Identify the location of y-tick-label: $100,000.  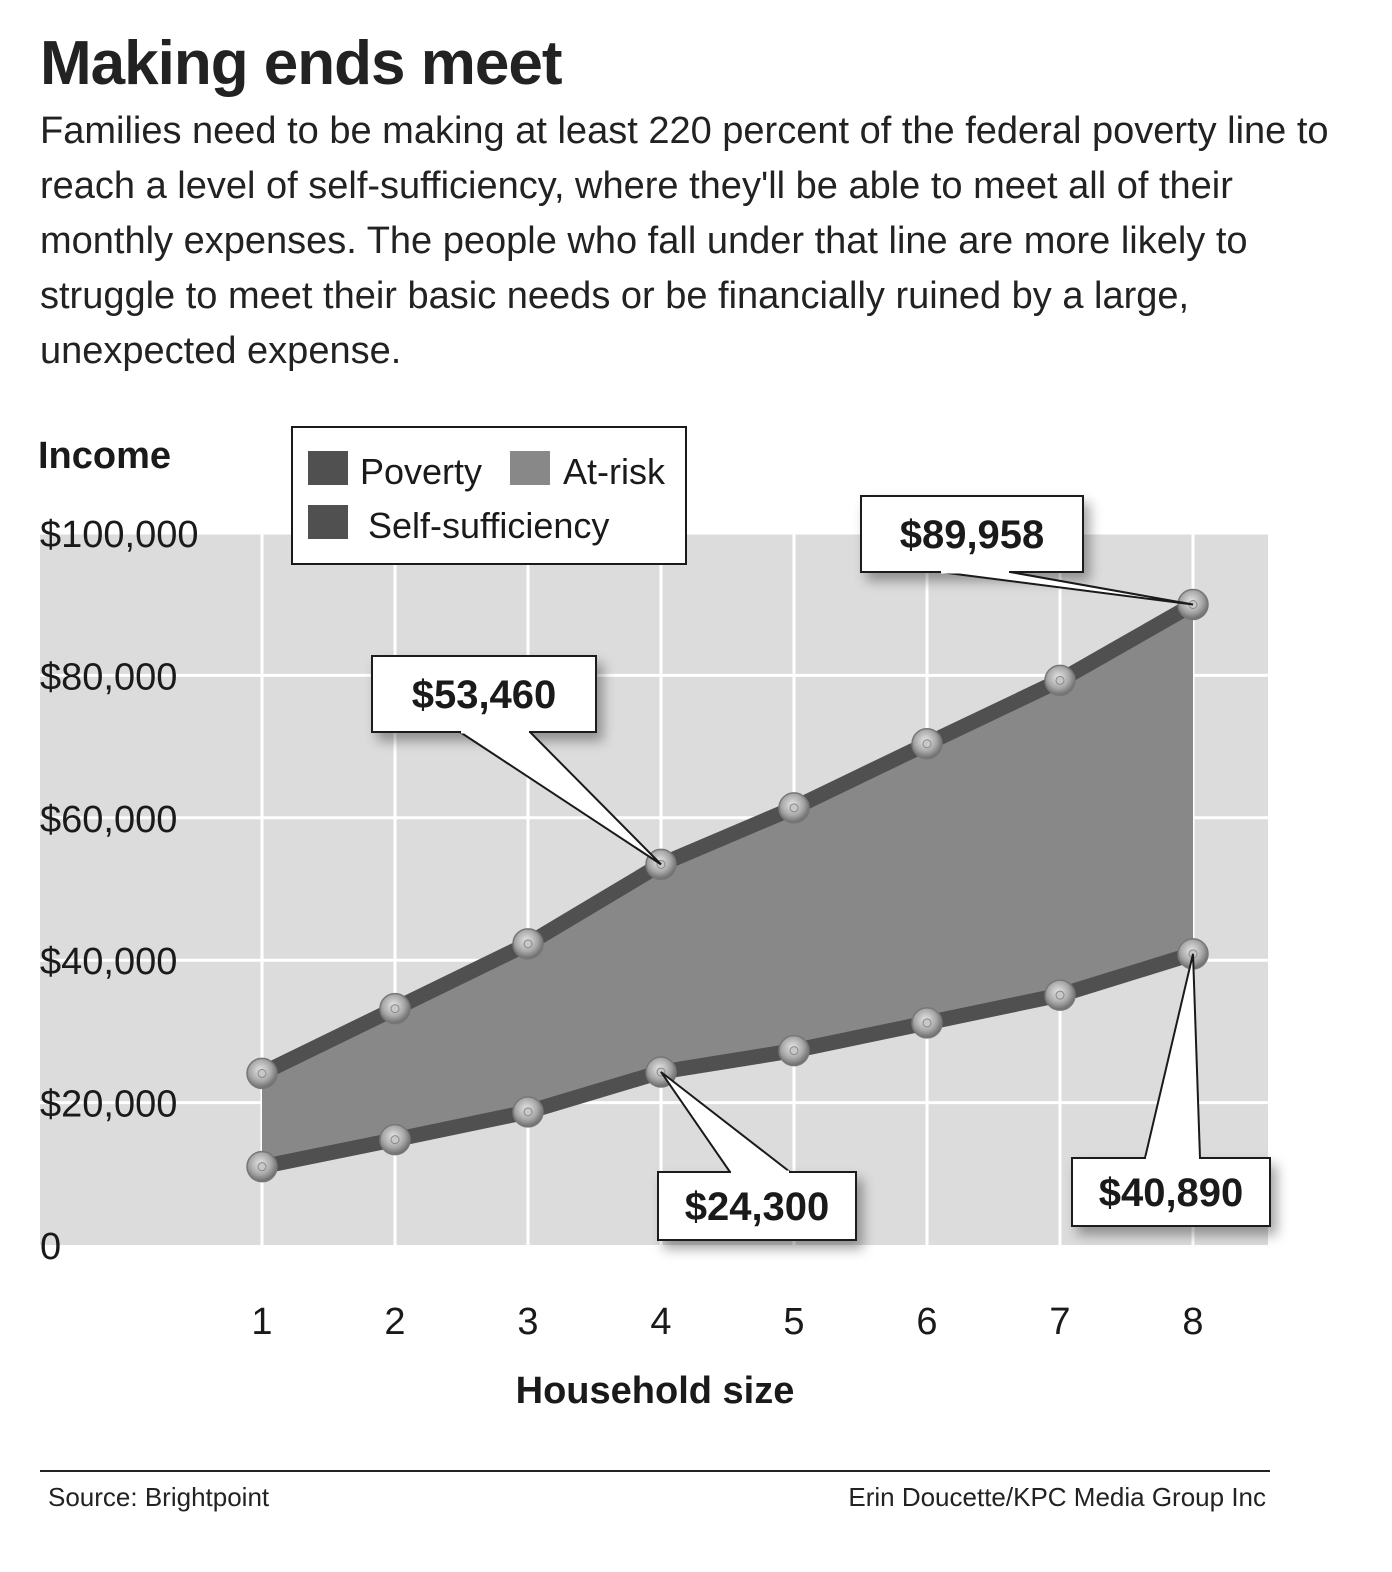
(119, 535).